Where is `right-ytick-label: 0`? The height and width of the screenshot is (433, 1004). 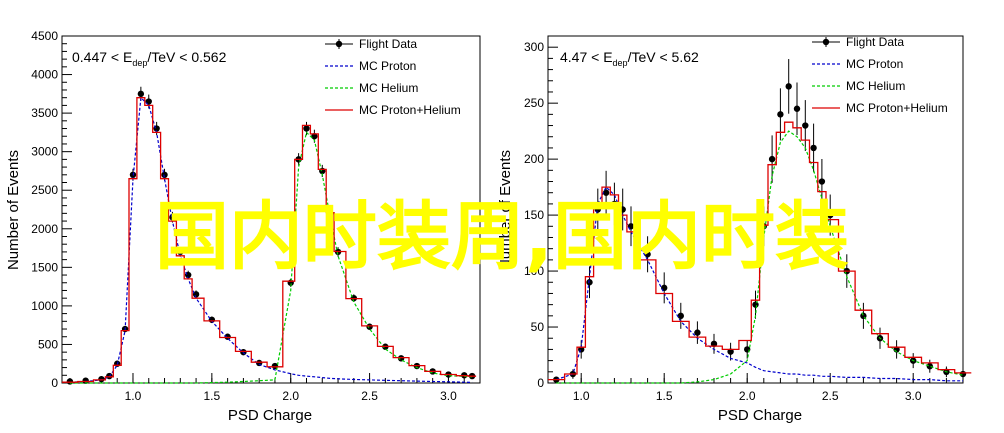 right-ytick-label: 0 is located at coordinates (540, 383).